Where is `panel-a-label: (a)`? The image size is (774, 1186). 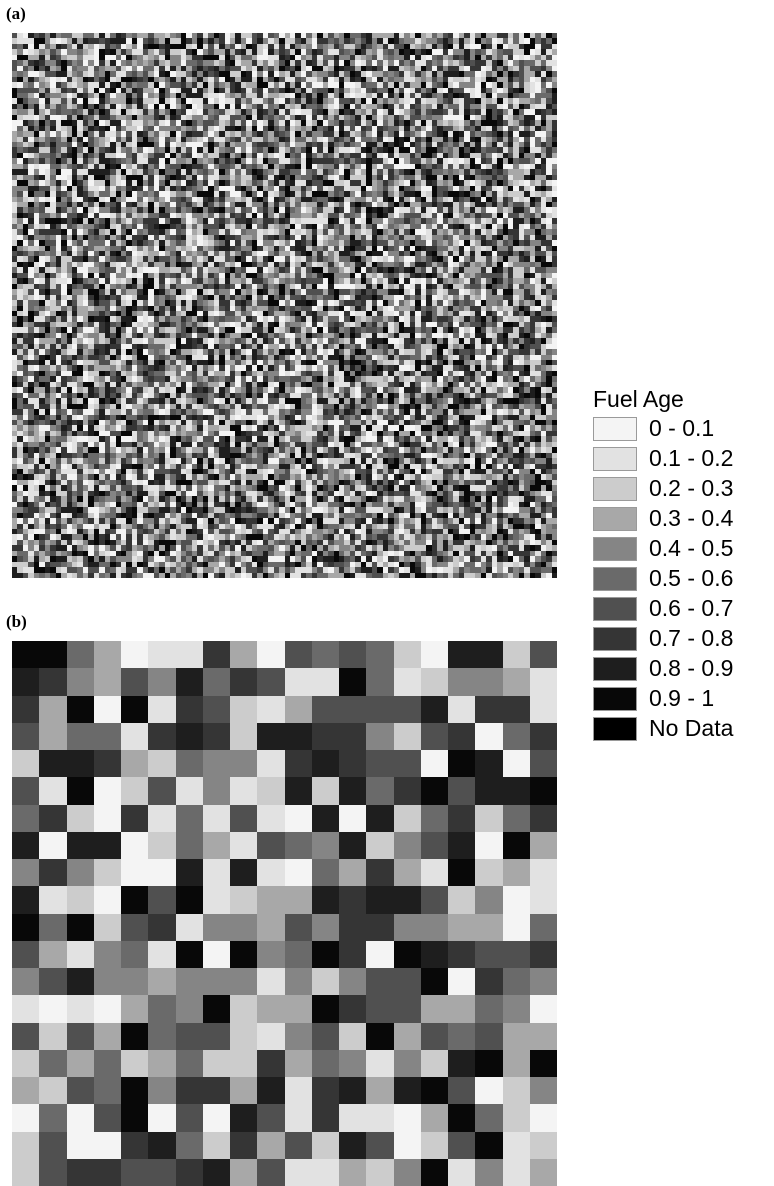
panel-a-label: (a) is located at coordinates (16, 13).